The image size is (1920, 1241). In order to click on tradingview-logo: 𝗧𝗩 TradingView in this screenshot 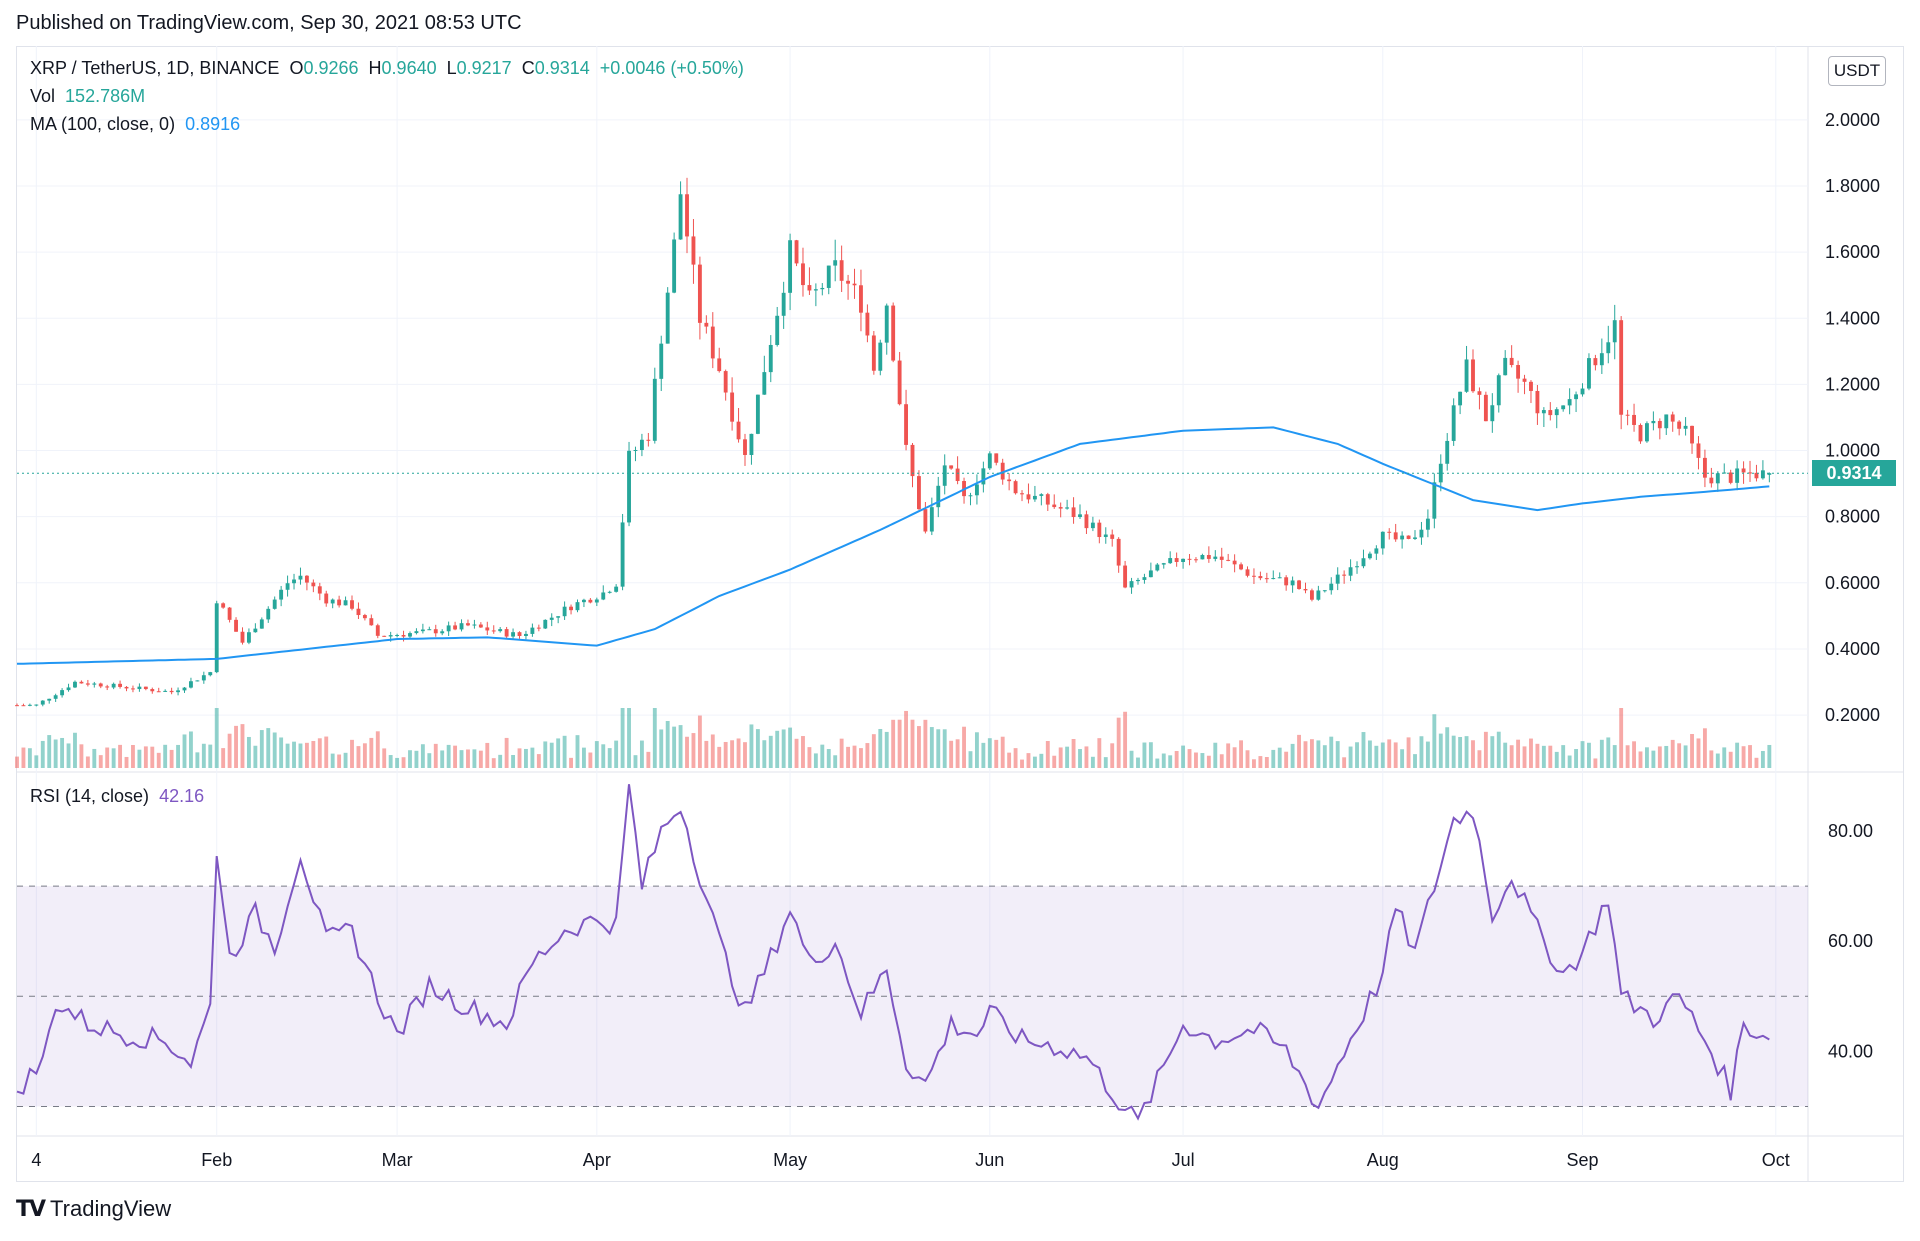, I will do `click(93, 1209)`.